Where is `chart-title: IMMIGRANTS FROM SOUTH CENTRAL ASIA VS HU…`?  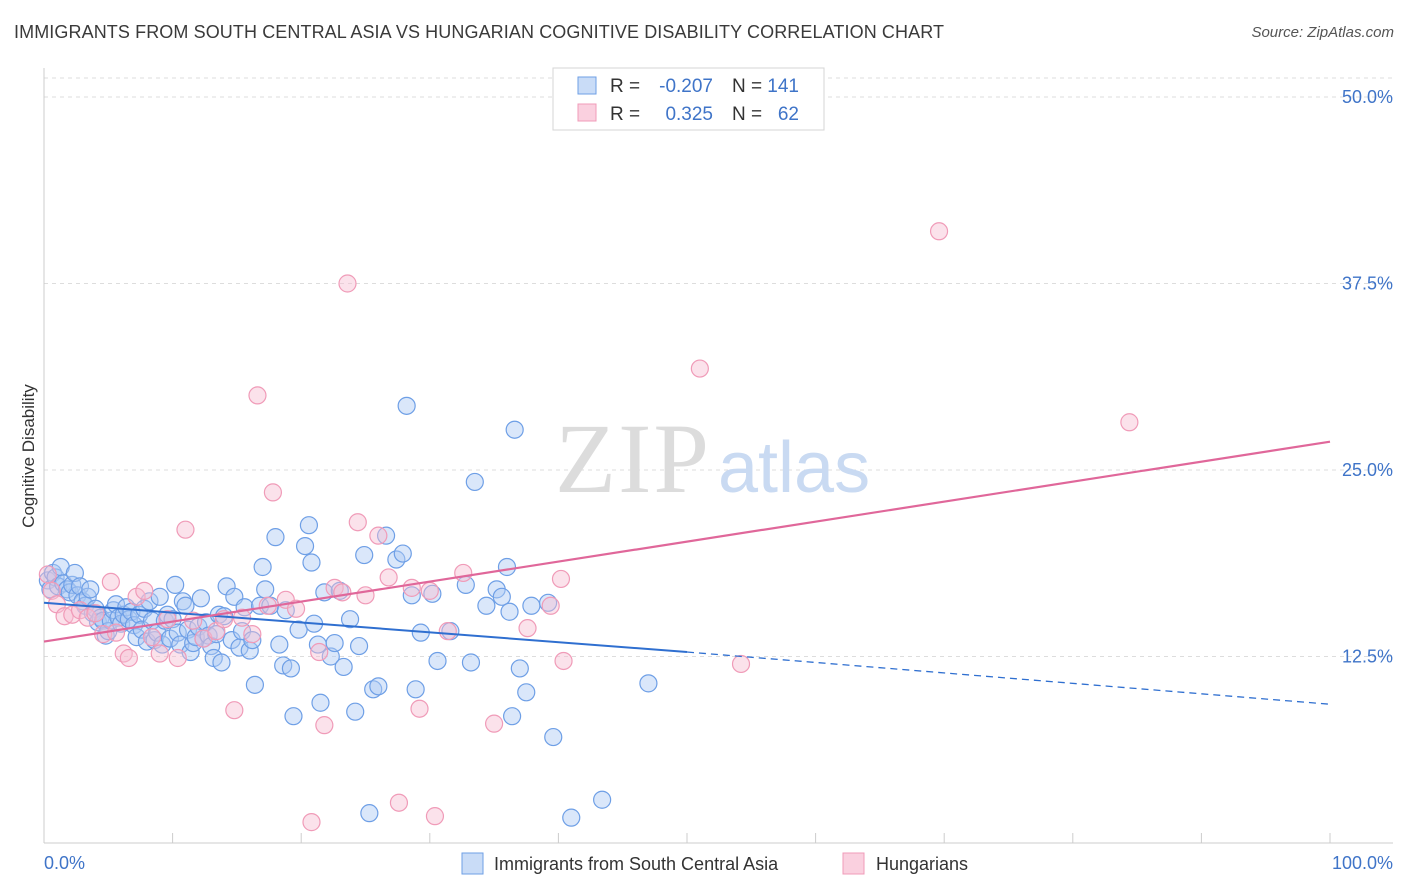 chart-title: IMMIGRANTS FROM SOUTH CENTRAL ASIA VS HU… is located at coordinates (479, 32).